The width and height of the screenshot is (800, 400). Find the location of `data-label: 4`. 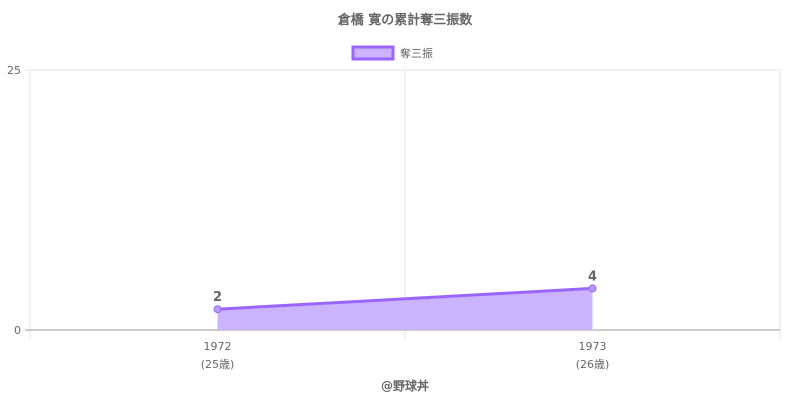

data-label: 4 is located at coordinates (592, 276).